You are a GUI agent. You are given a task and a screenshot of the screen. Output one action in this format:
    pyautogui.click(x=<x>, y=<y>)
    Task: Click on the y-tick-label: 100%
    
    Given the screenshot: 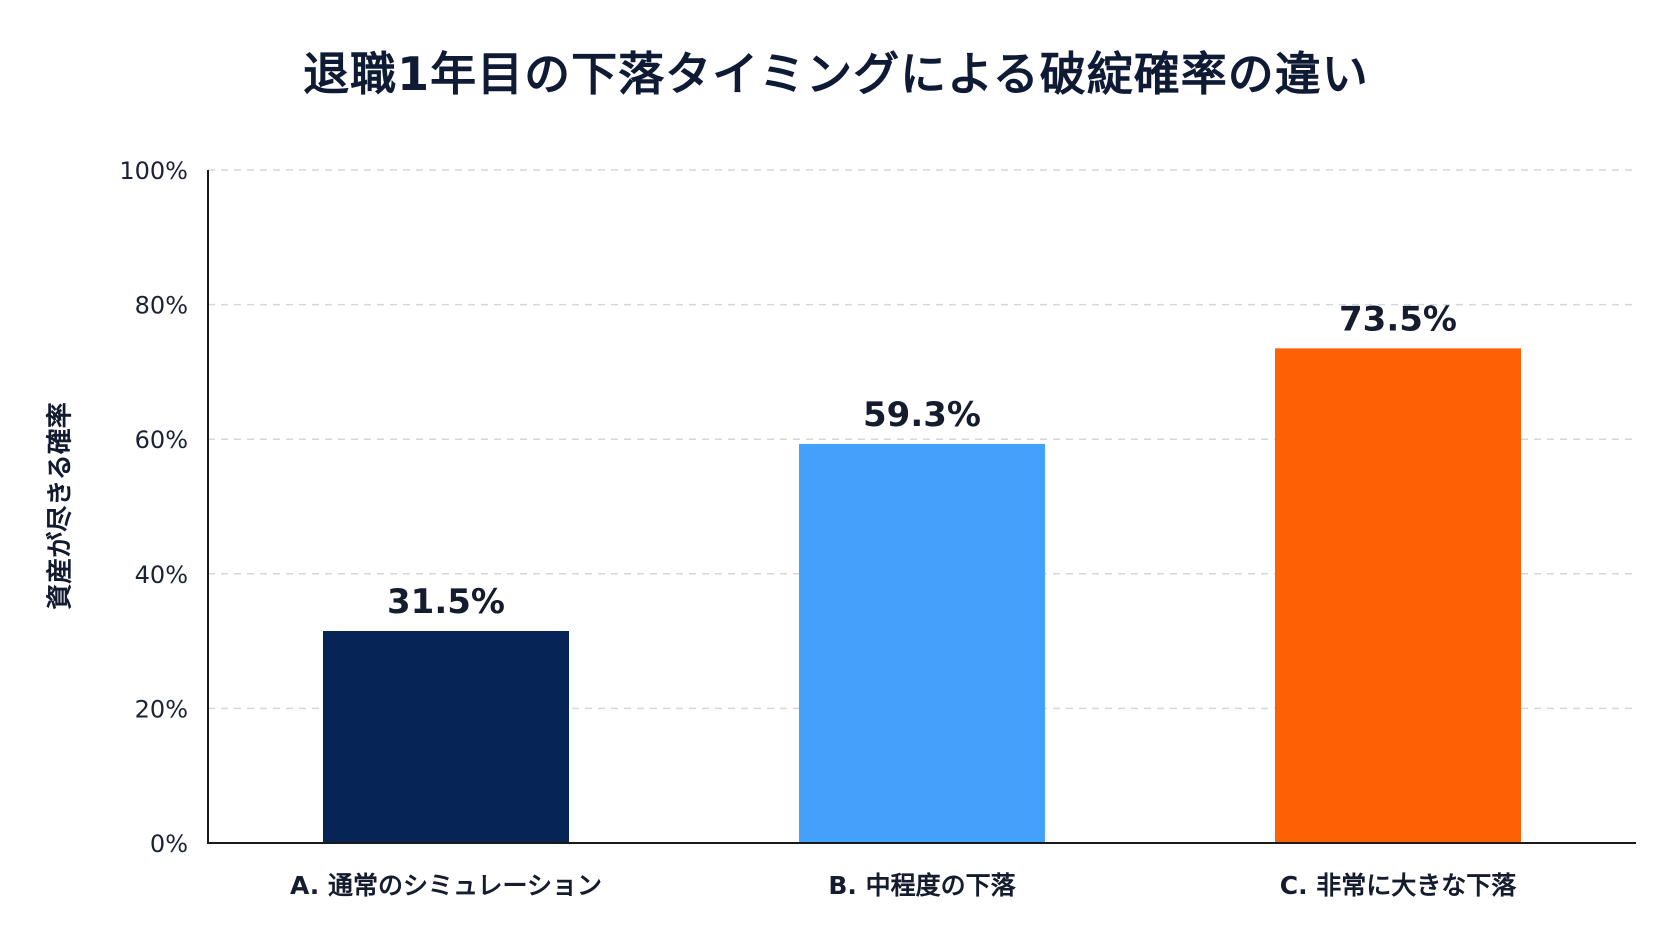 What is the action you would take?
    pyautogui.click(x=153, y=171)
    